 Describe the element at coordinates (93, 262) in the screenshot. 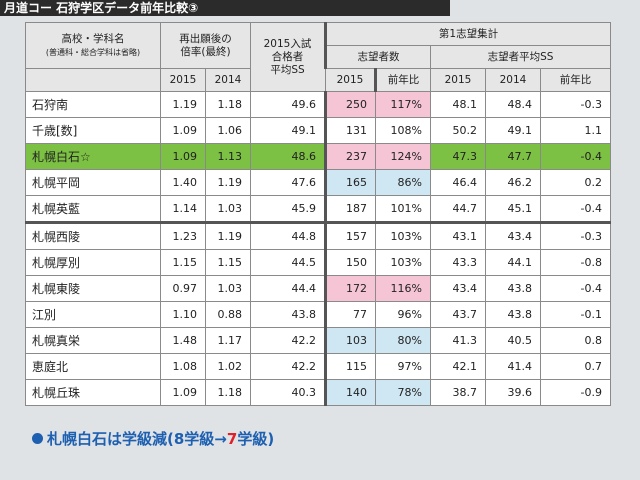

I see `school-name: 札幌厚別` at that location.